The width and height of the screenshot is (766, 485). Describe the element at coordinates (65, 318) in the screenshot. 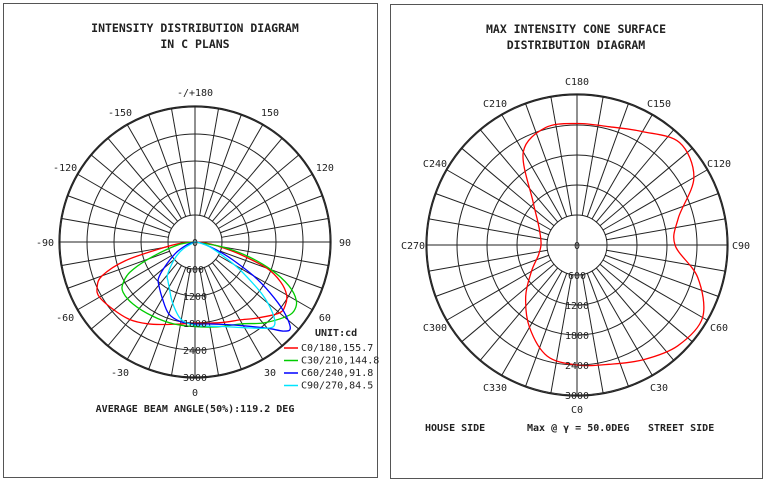

I see `angle-tick-label: -60` at that location.